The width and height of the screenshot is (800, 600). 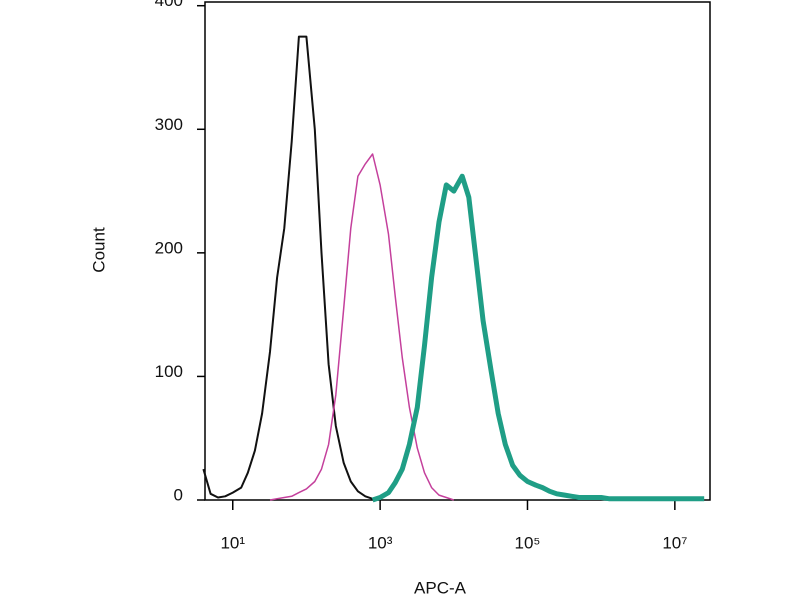 What do you see at coordinates (169, 5) in the screenshot?
I see `y-tick-label: 400` at bounding box center [169, 5].